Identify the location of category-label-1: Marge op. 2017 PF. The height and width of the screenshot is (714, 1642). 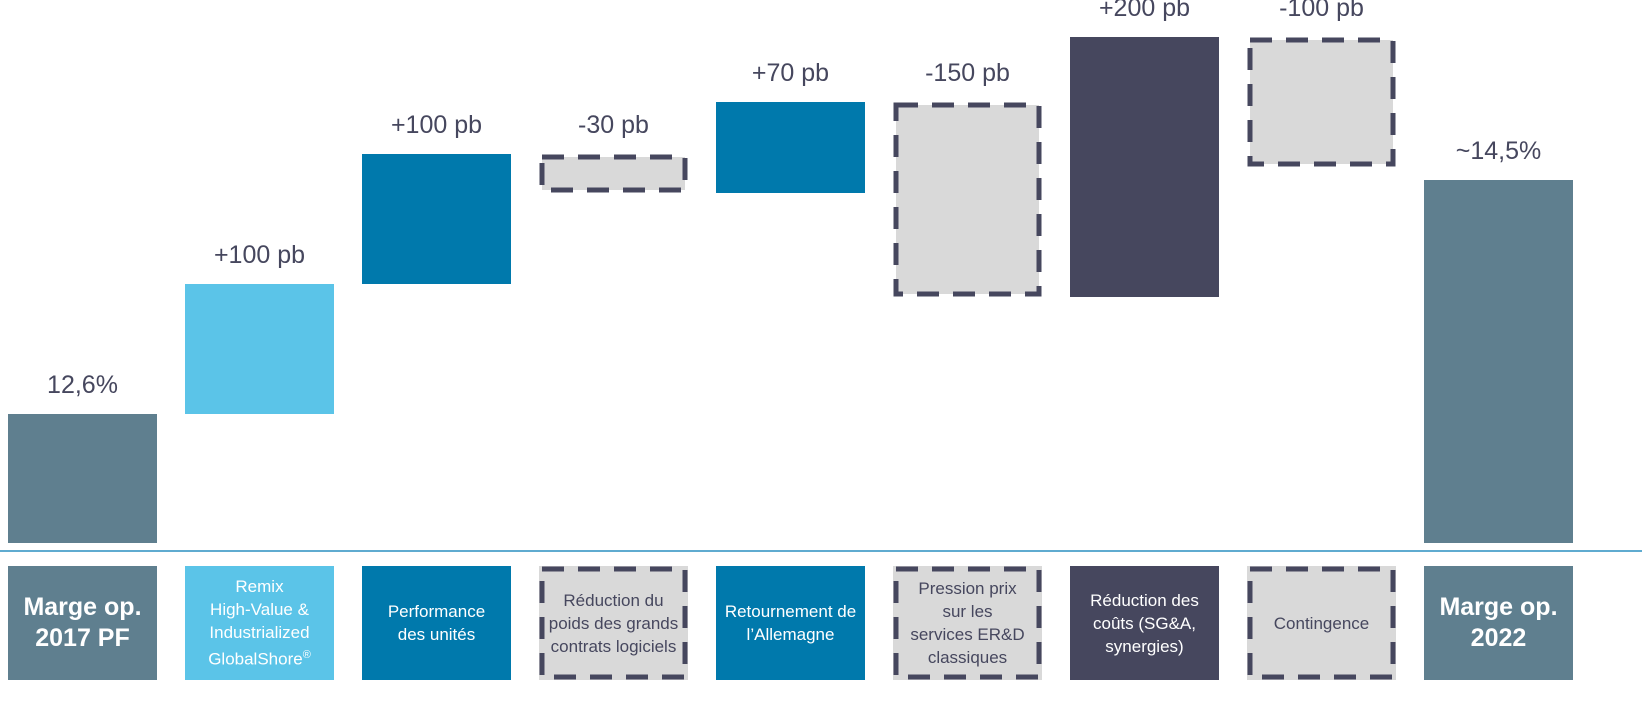
(82, 622).